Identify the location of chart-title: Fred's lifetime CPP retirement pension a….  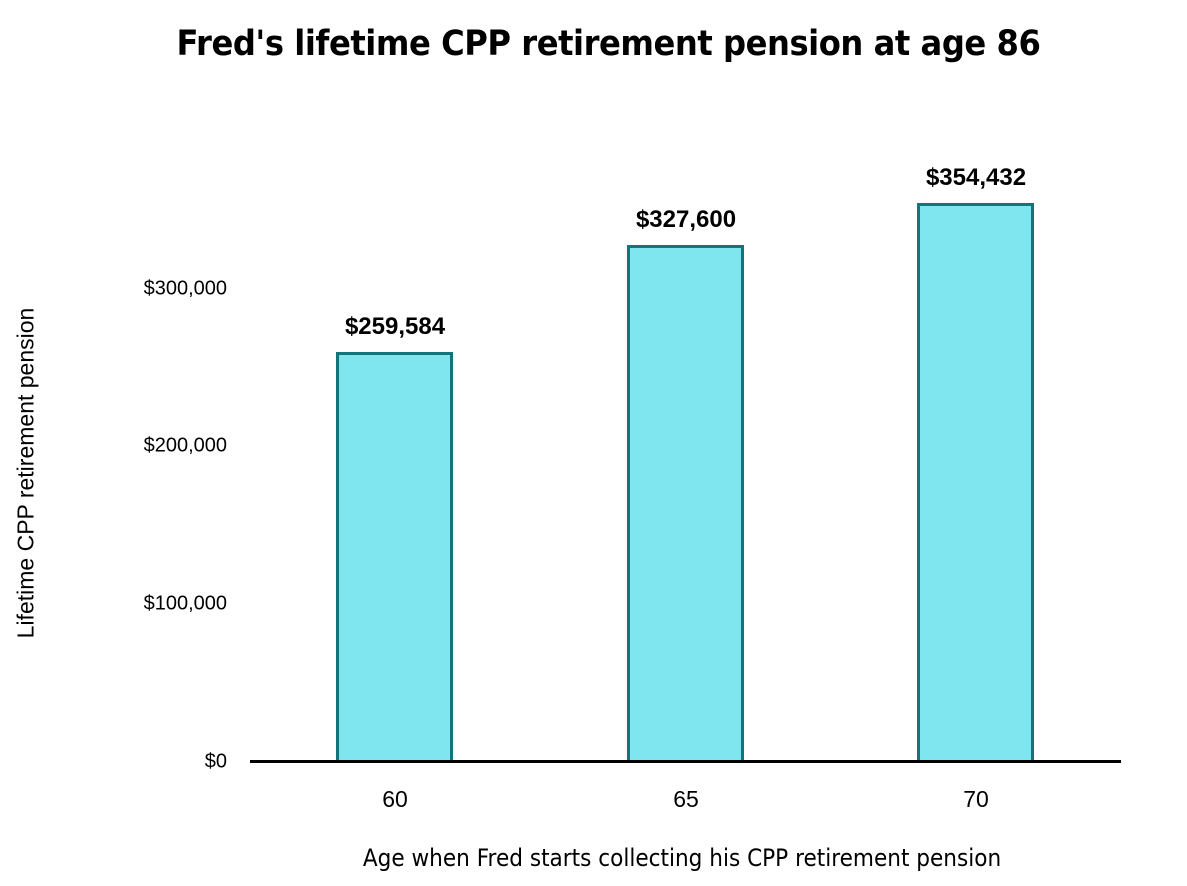
(608, 44).